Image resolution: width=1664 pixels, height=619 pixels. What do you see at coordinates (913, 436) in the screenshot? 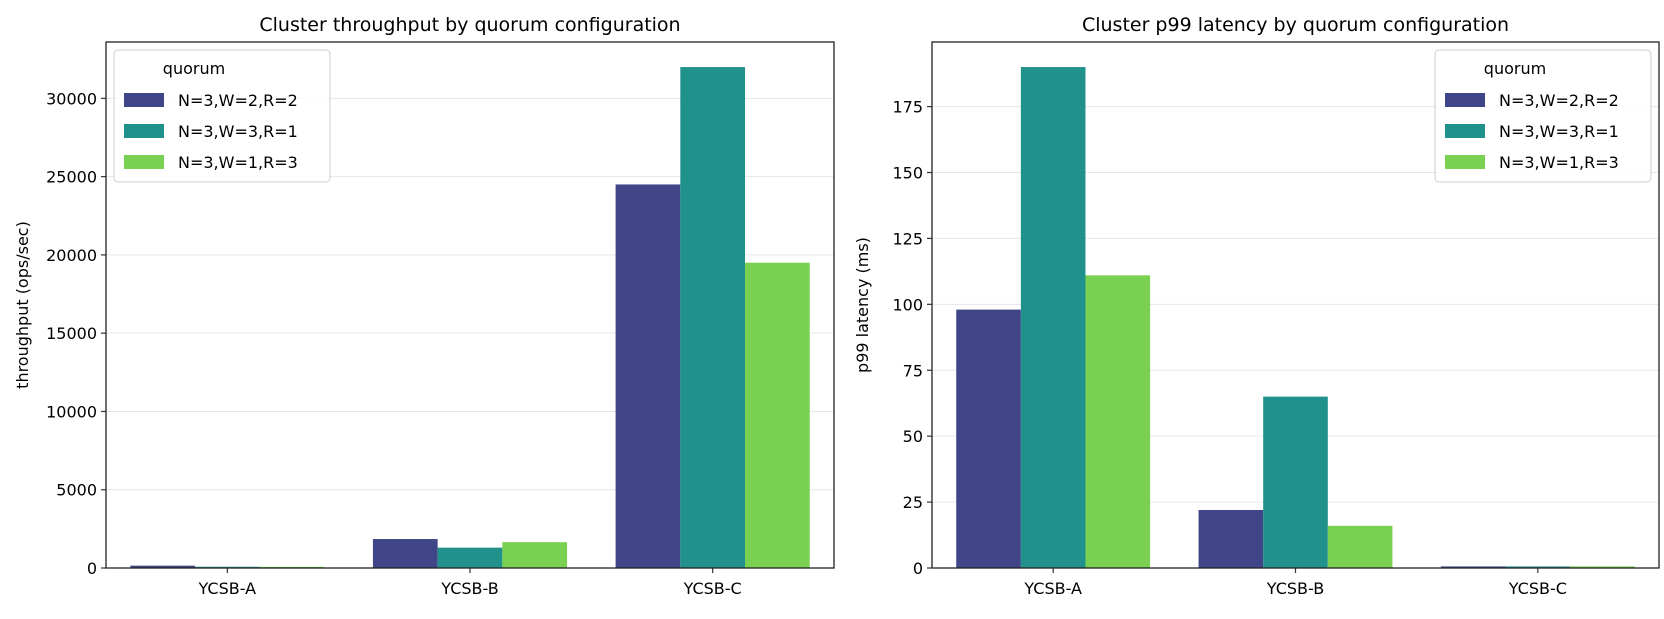
I see `y-tick-label: 50` at bounding box center [913, 436].